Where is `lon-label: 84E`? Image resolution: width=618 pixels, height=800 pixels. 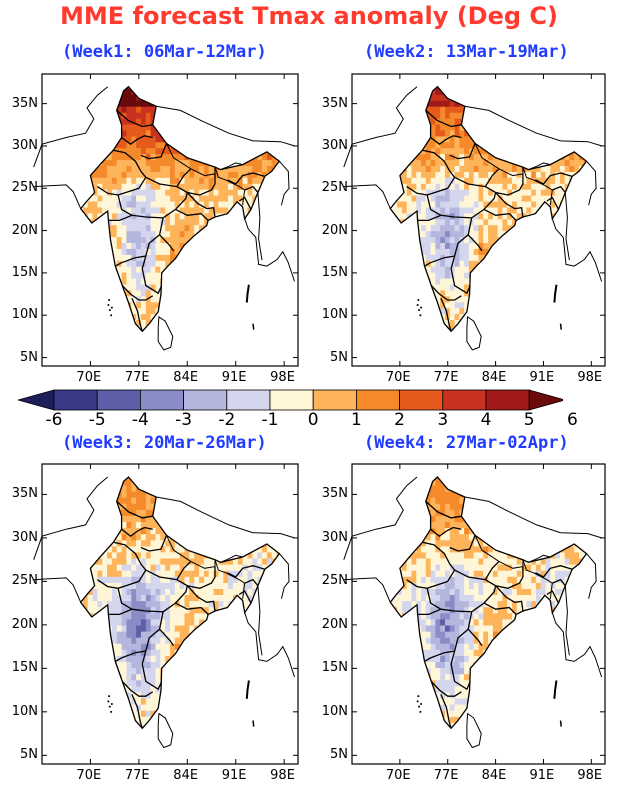
lon-label: 84E is located at coordinates (186, 377).